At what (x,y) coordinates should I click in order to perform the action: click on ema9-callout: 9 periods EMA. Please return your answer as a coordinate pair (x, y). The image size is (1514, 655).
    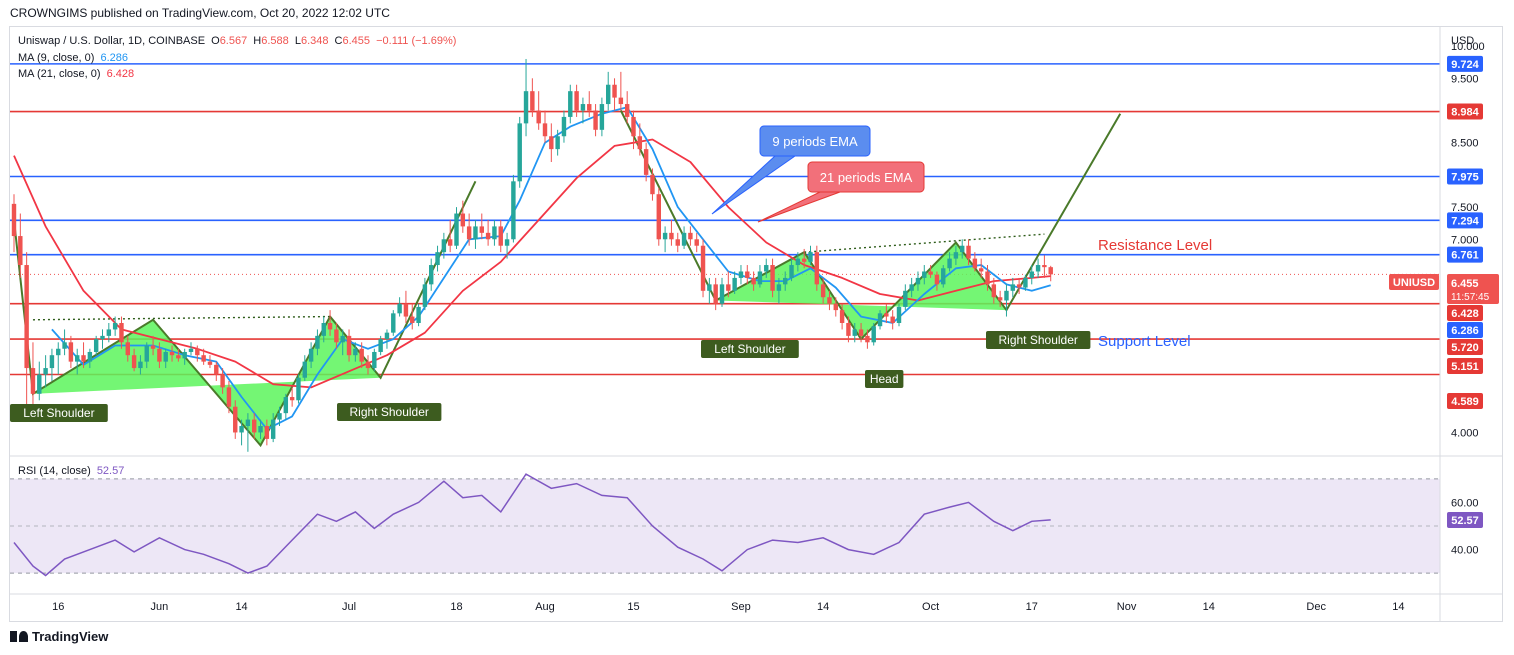
    Looking at the image, I should click on (791, 170).